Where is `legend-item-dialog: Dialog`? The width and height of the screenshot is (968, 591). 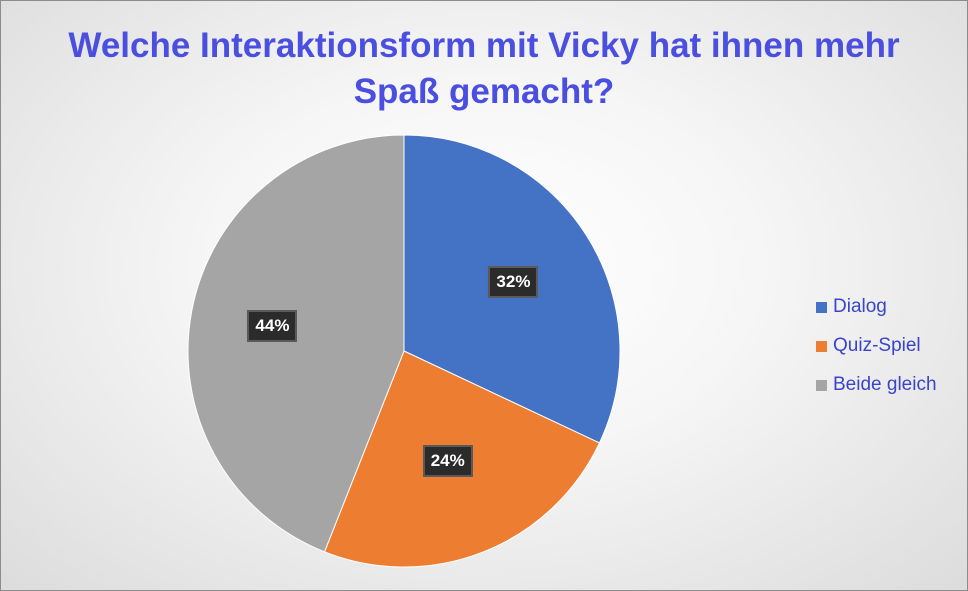
legend-item-dialog: Dialog is located at coordinates (876, 307).